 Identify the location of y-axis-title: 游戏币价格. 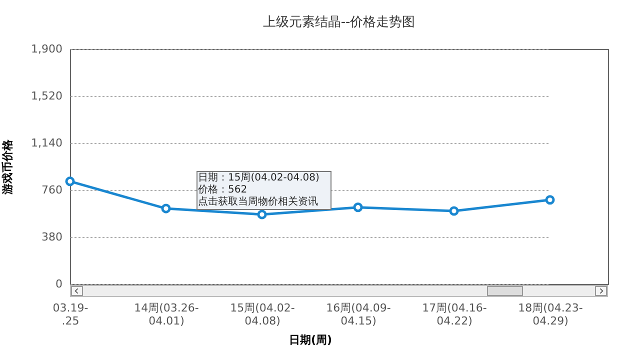
(7, 167).